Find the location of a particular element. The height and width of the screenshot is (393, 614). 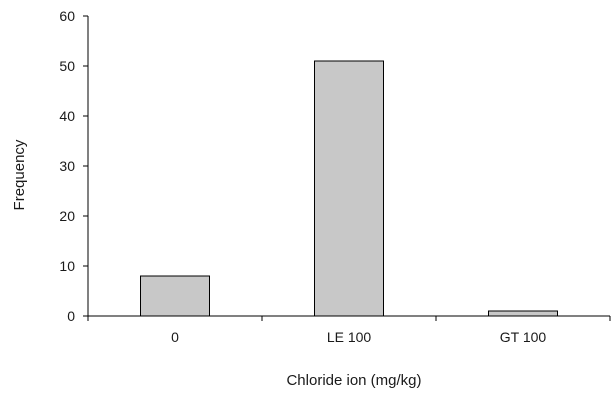

y-tick-label: 50 is located at coordinates (67, 66).